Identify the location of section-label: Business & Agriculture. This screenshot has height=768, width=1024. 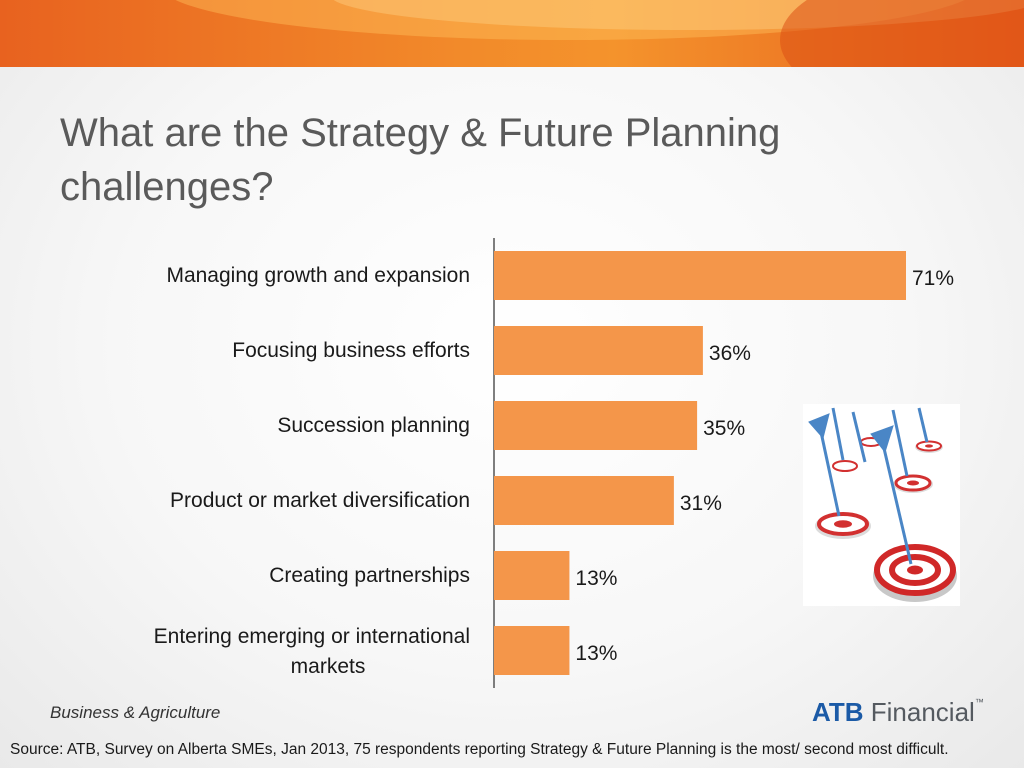
(135, 712).